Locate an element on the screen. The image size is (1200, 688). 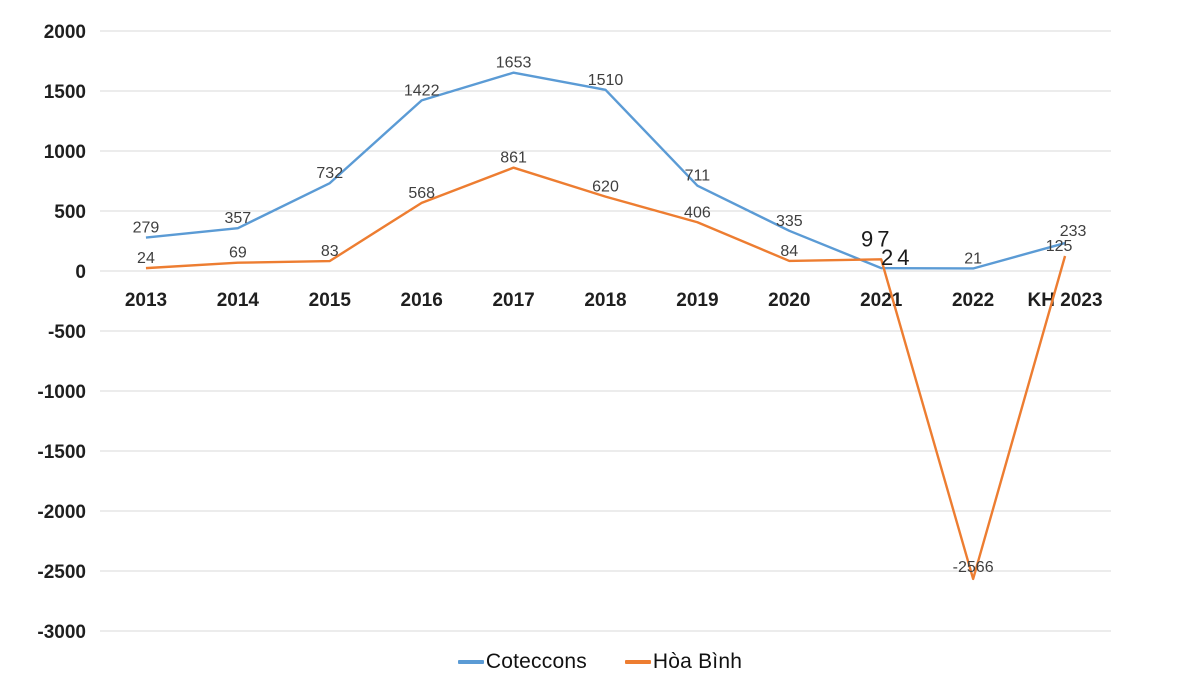
data-label: 97 is located at coordinates (877, 238).